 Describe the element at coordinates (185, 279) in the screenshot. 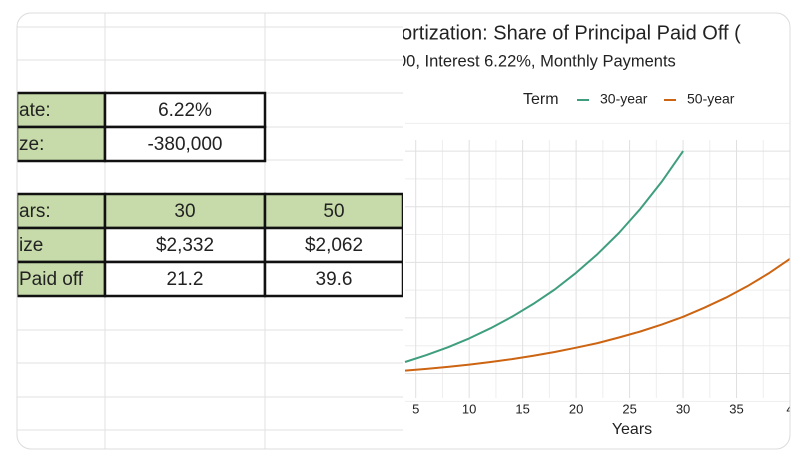

I see `sheet-value: 21.2` at that location.